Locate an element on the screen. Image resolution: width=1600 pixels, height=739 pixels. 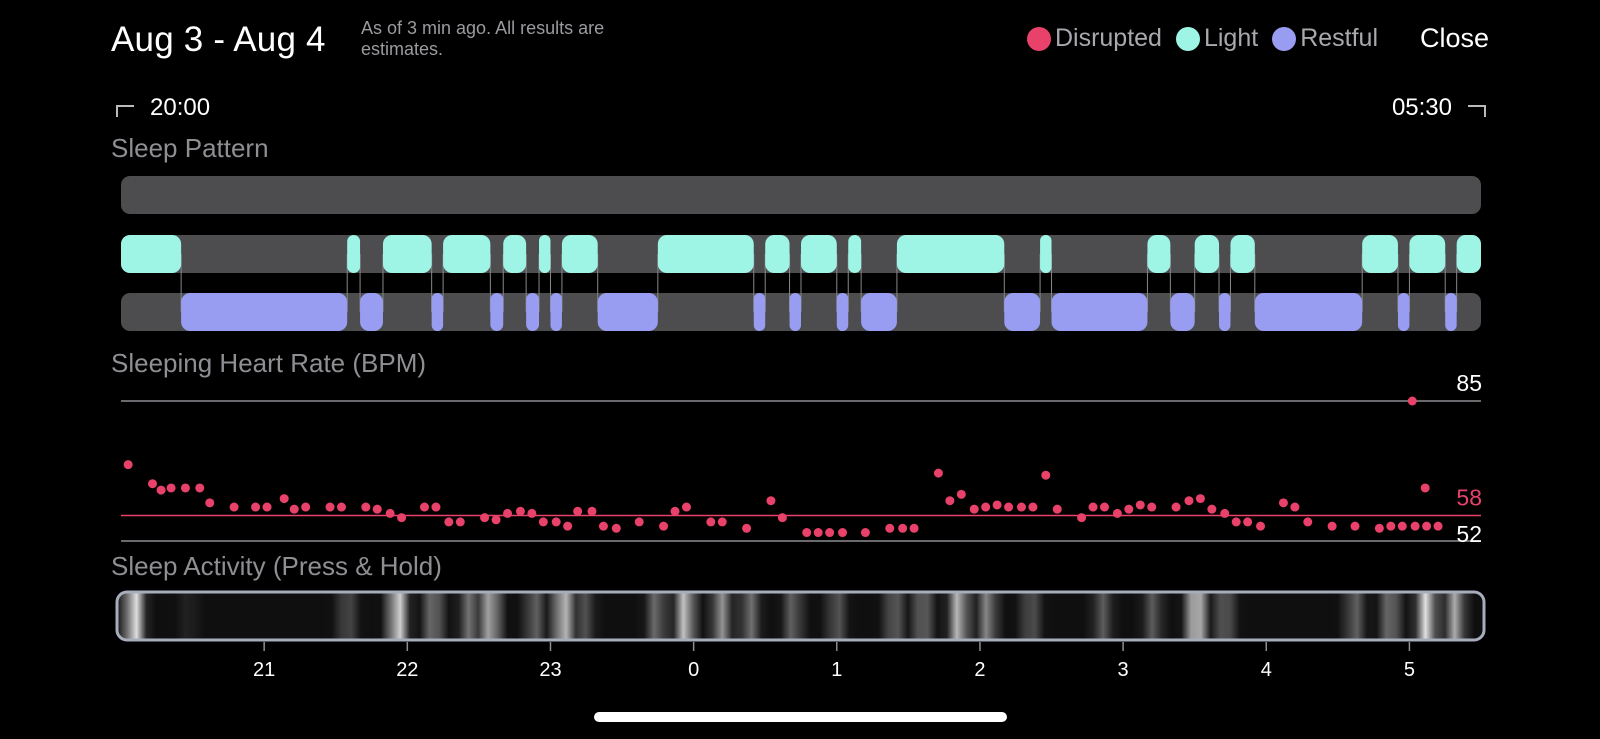
tick-label: 2 is located at coordinates (979, 670).